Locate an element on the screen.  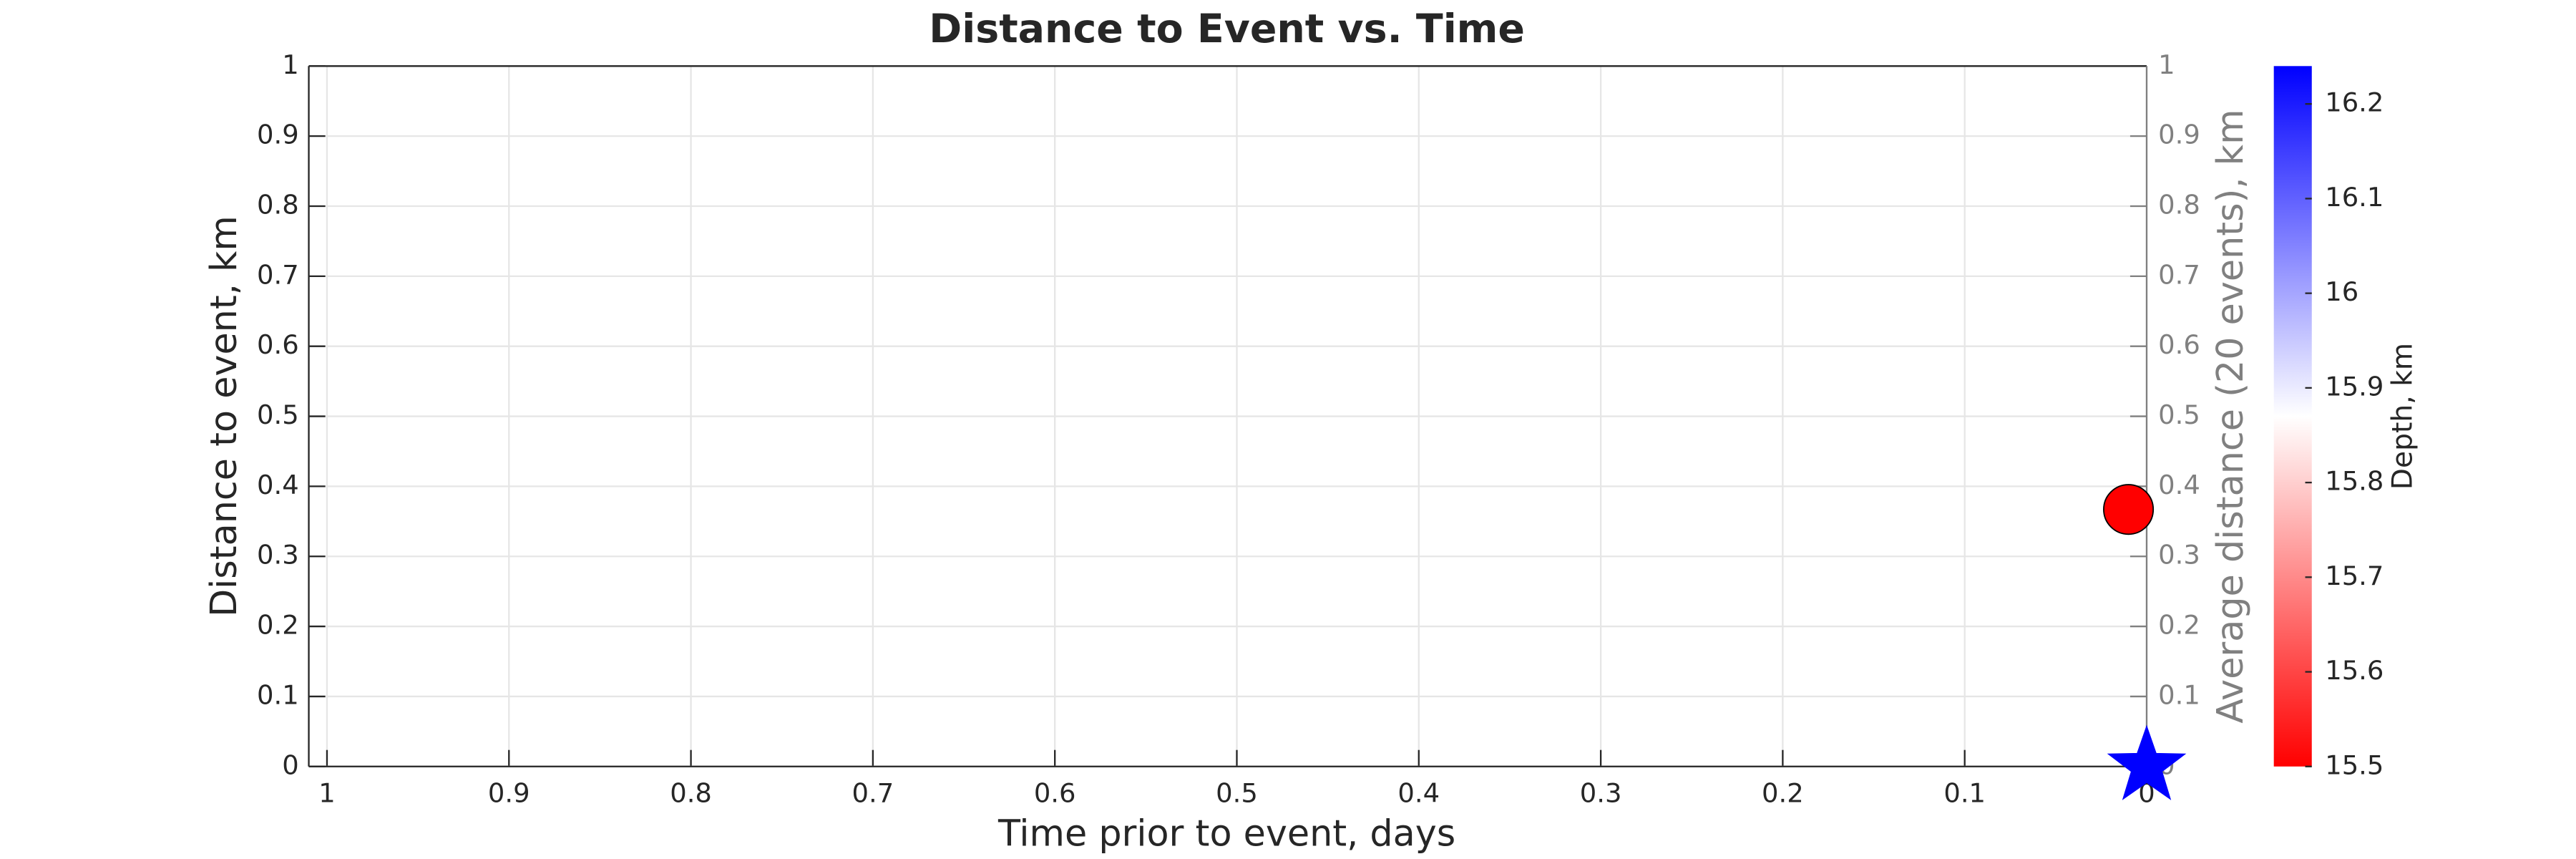
x-tick-label: 0.3 is located at coordinates (1601, 793).